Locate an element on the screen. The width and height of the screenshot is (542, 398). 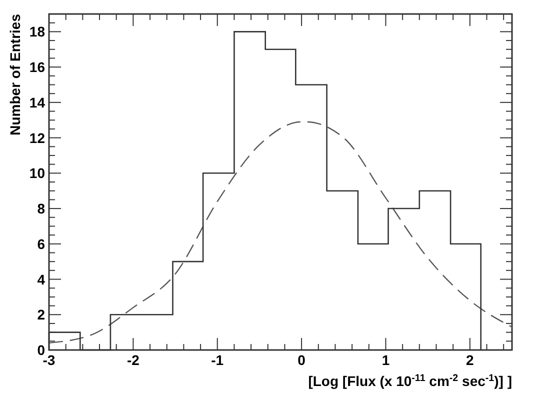
y-tick-label: 18 is located at coordinates (37, 32).